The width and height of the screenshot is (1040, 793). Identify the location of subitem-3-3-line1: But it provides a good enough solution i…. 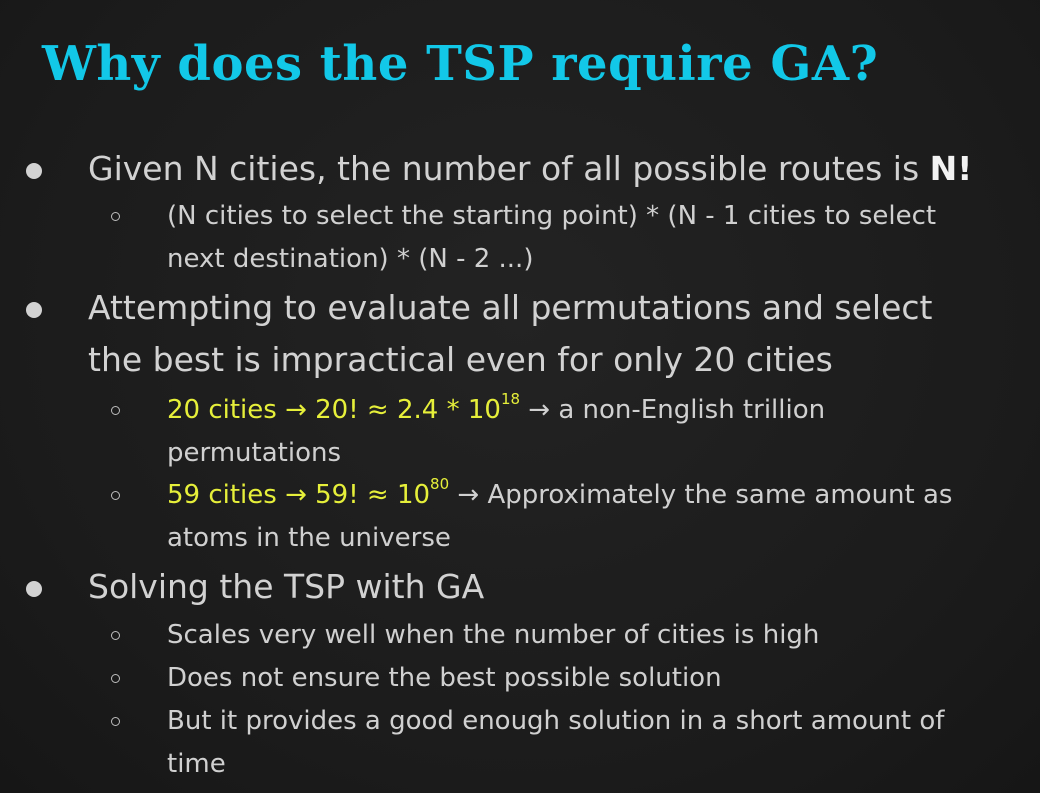
(556, 721).